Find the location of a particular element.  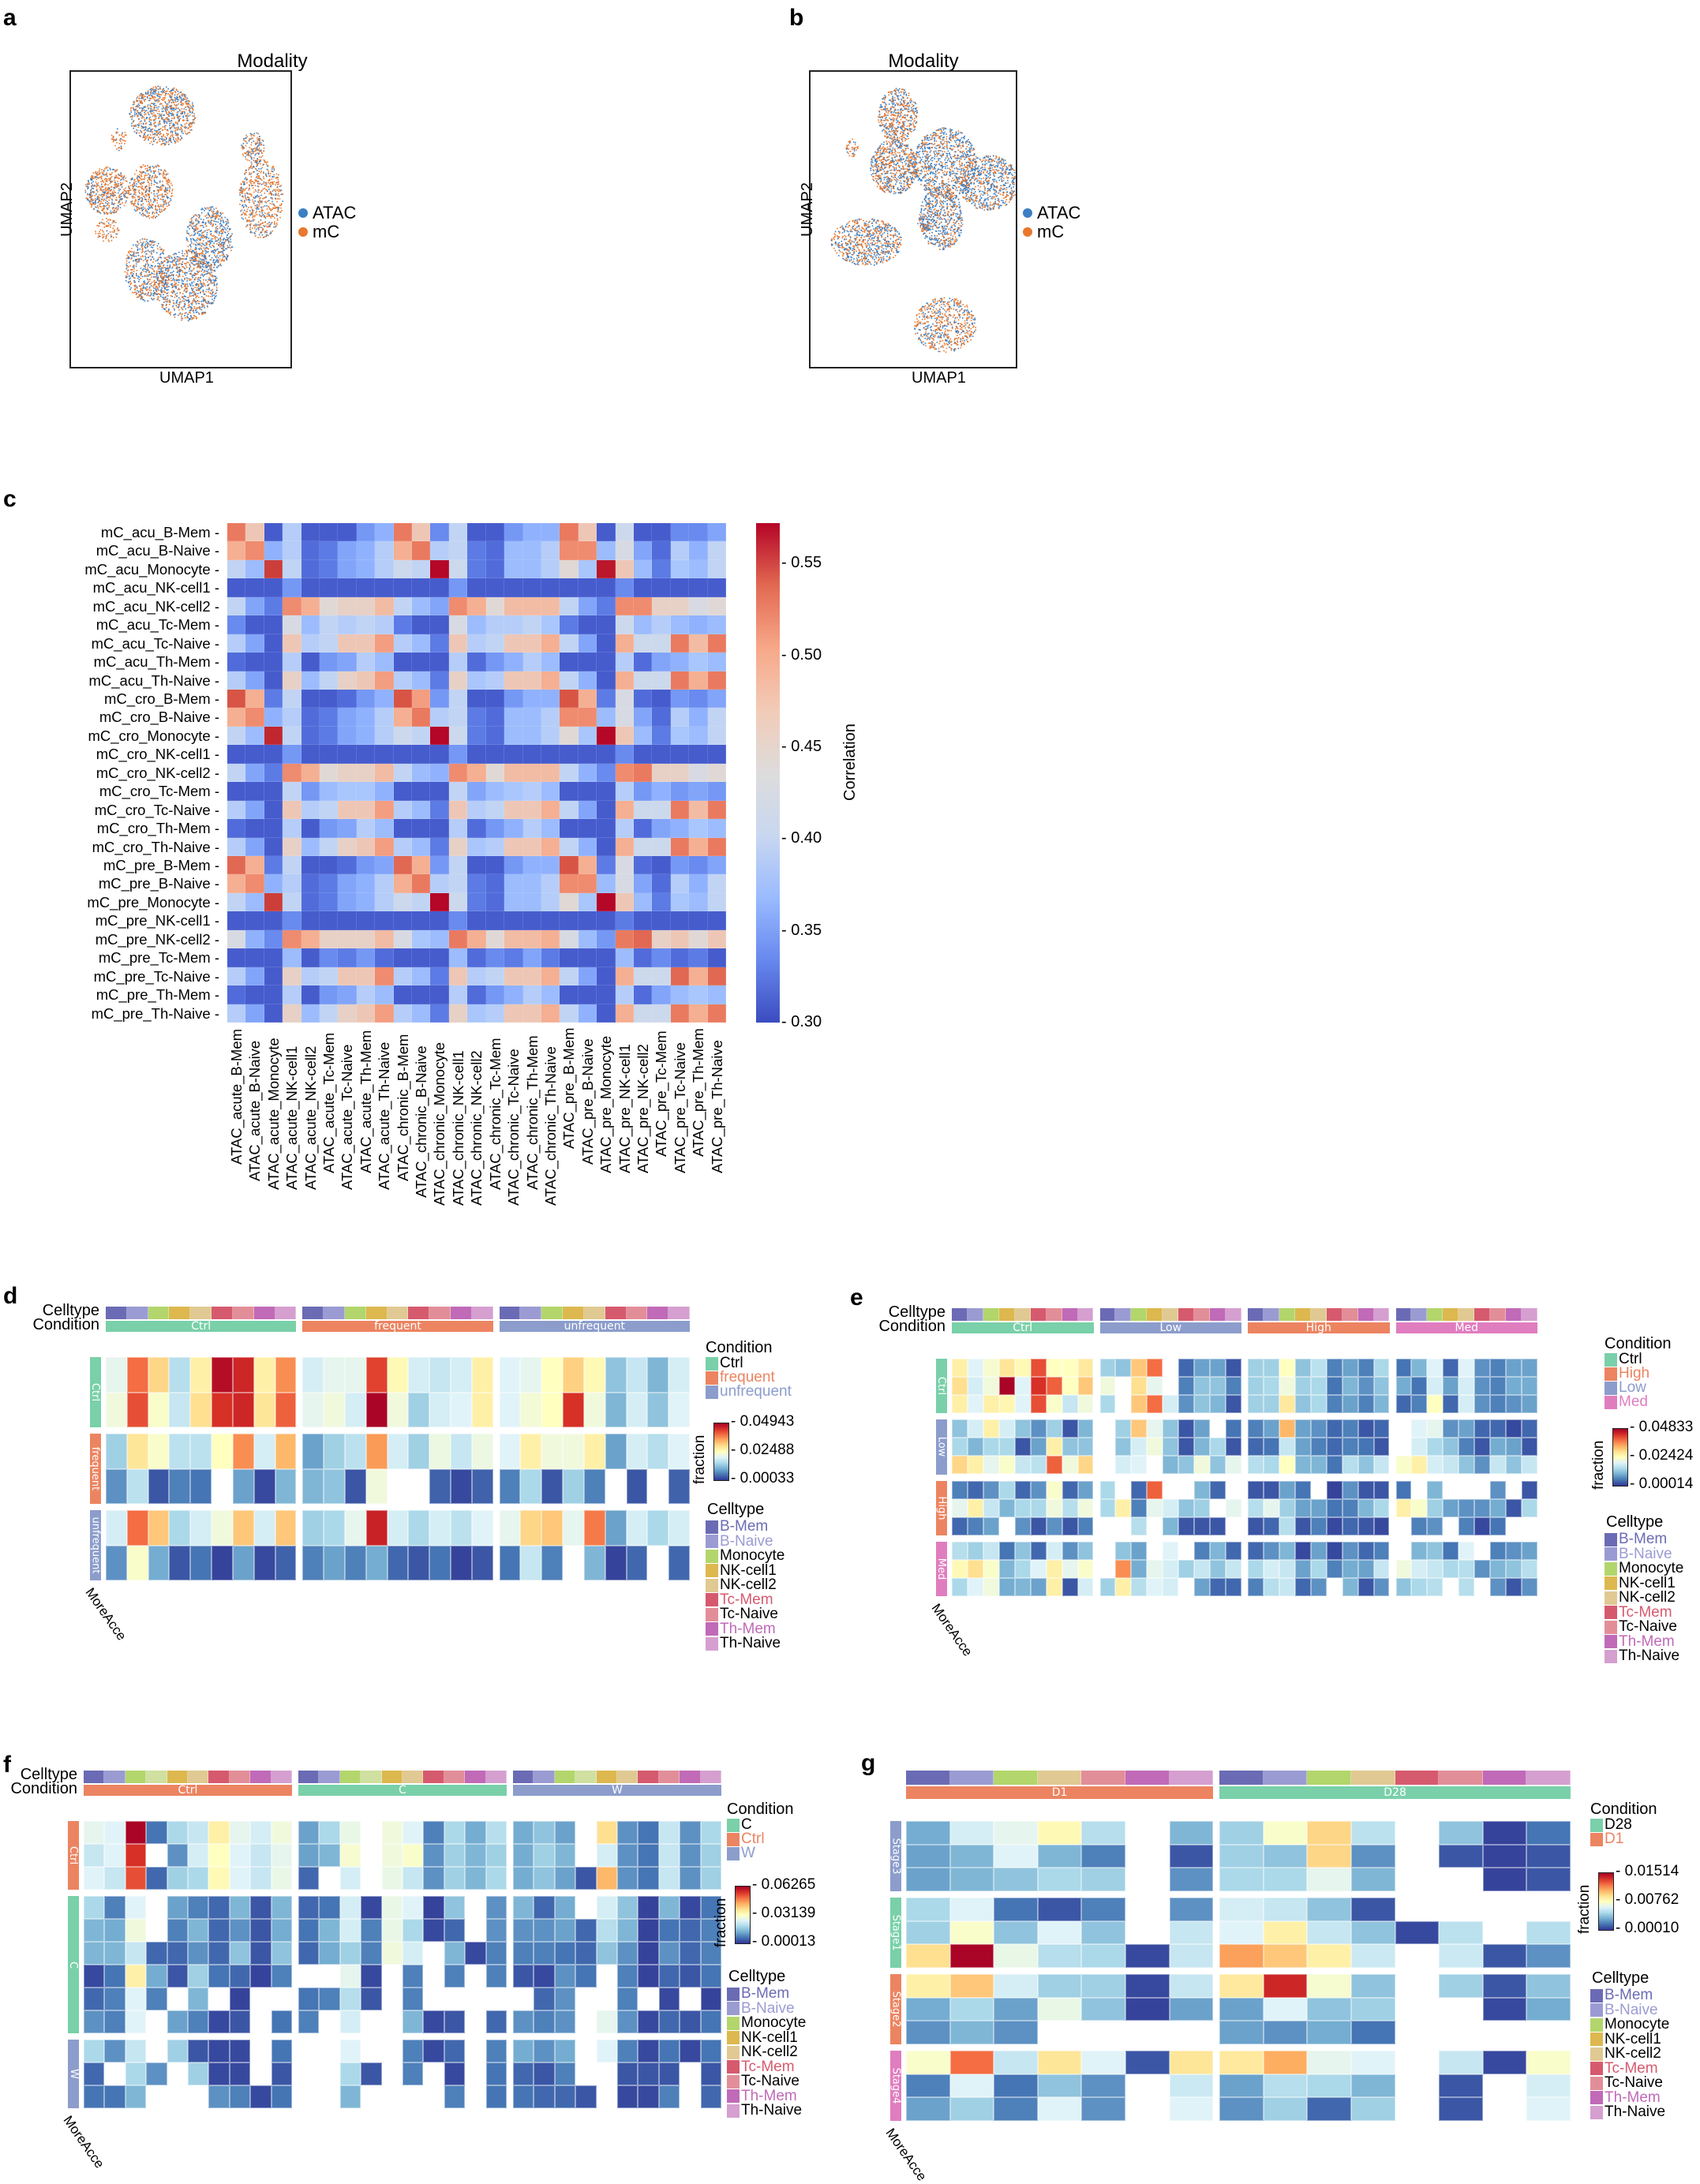

condition-legend-item: W is located at coordinates (741, 1853).